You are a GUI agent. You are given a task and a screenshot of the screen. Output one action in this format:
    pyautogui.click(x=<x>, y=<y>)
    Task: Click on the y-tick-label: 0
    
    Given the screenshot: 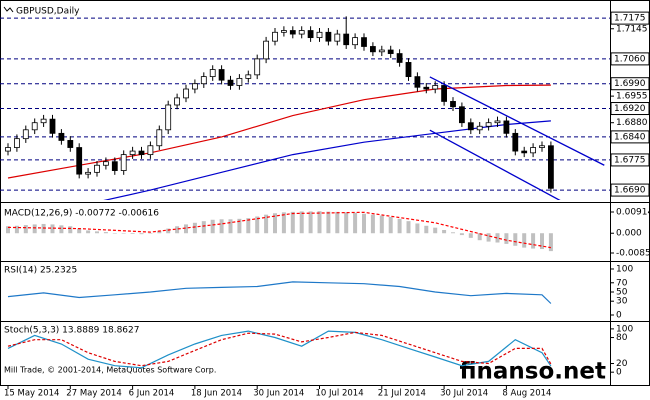 What is the action you would take?
    pyautogui.click(x=619, y=373)
    